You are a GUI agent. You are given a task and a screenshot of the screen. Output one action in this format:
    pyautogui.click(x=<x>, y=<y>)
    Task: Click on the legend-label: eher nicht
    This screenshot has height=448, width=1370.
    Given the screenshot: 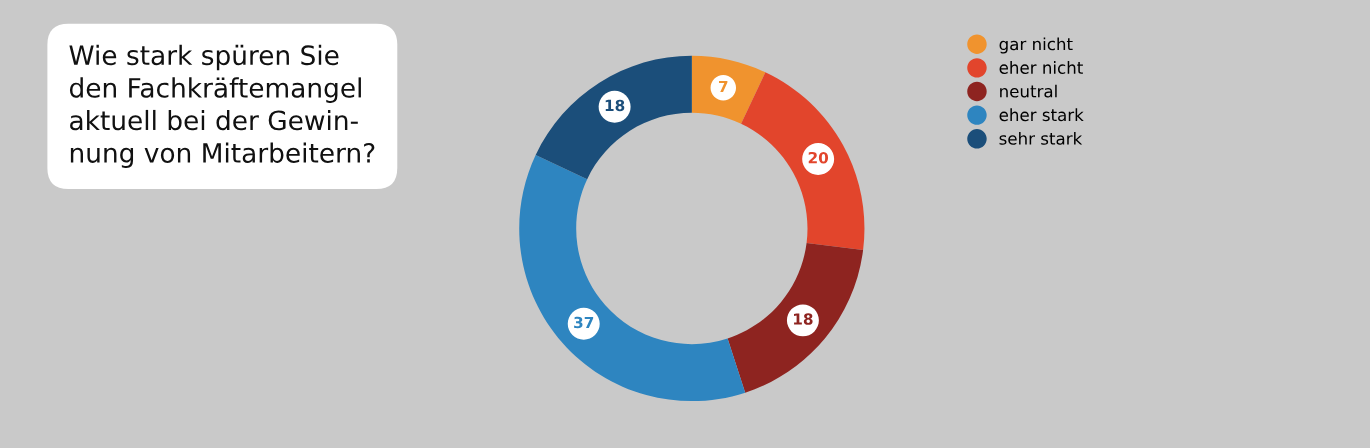 What is the action you would take?
    pyautogui.click(x=1041, y=67)
    